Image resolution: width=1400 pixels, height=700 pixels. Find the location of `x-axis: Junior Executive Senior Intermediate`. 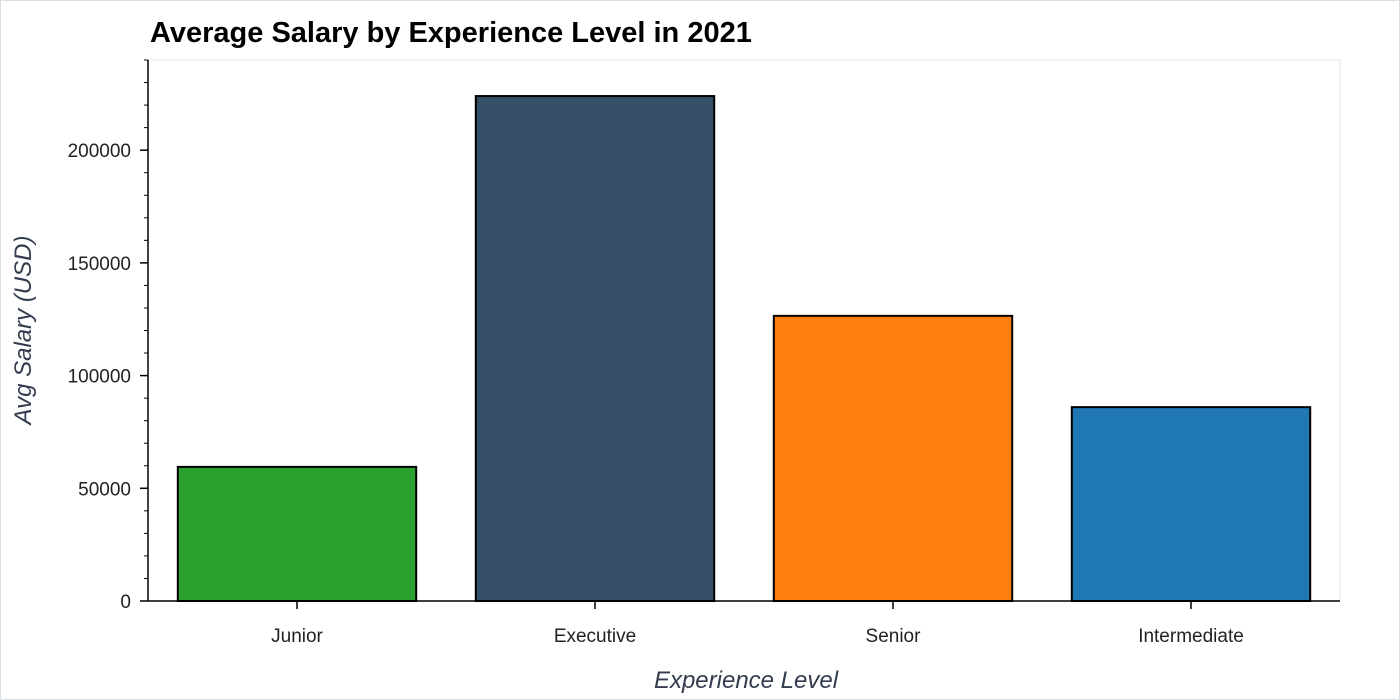

x-axis: Junior Executive Senior Intermediate is located at coordinates (744, 623).